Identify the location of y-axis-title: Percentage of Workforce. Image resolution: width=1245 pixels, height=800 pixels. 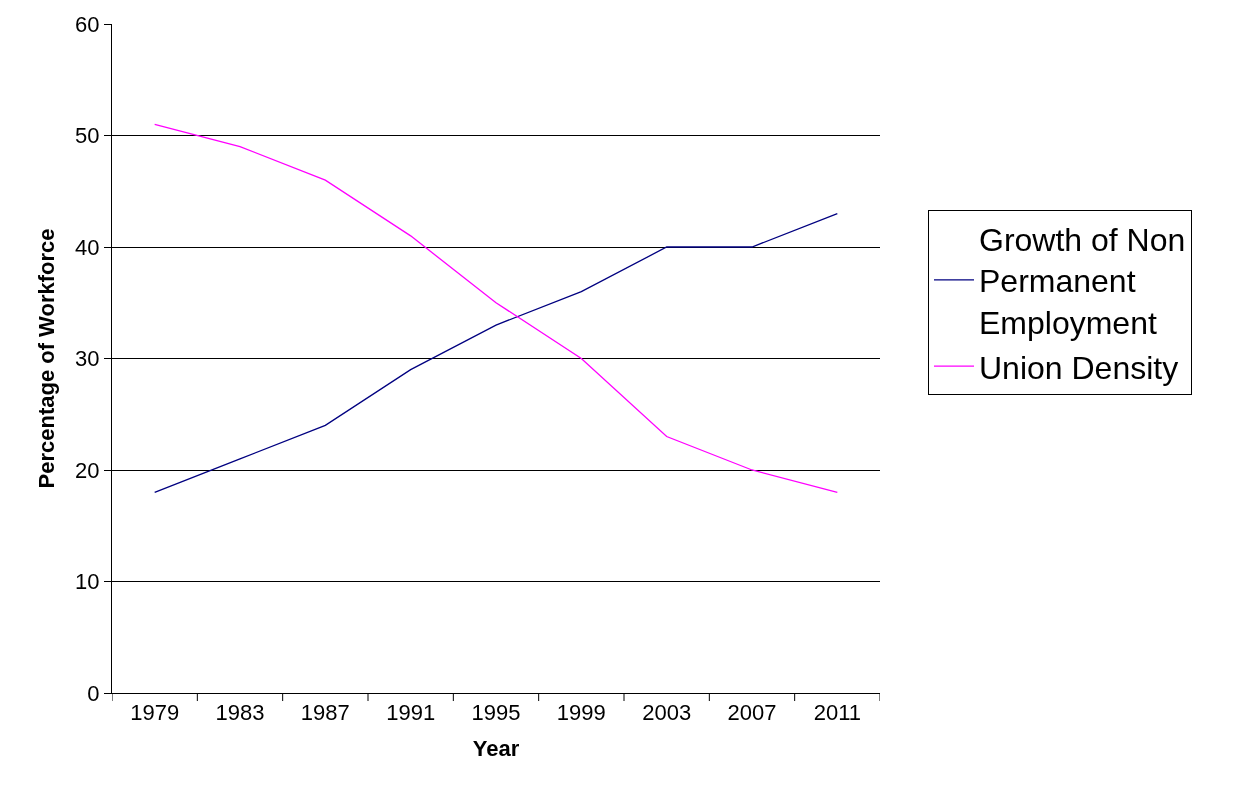
(46, 358).